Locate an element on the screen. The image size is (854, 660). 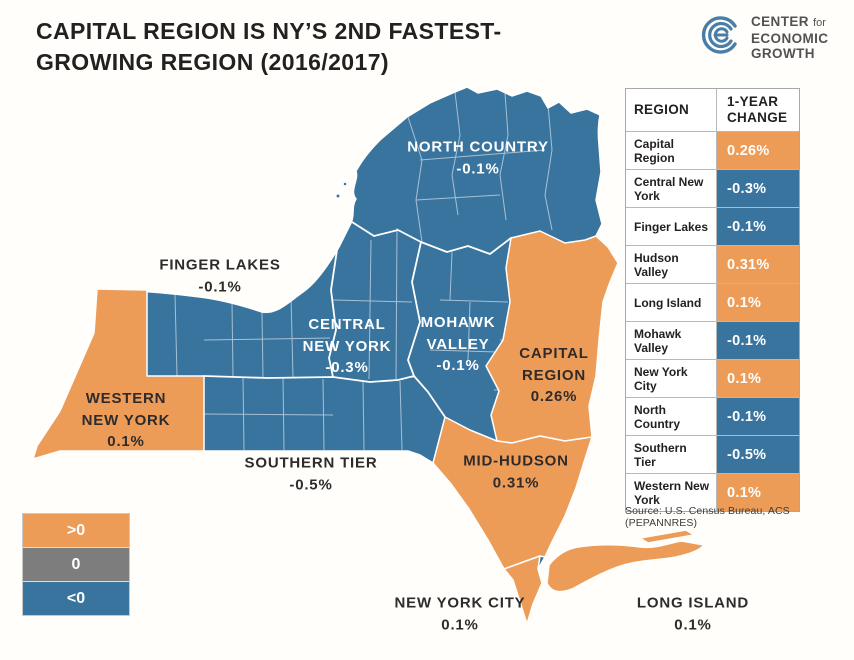
table-row: Southern Tier -0.5% is located at coordinates (712, 455).